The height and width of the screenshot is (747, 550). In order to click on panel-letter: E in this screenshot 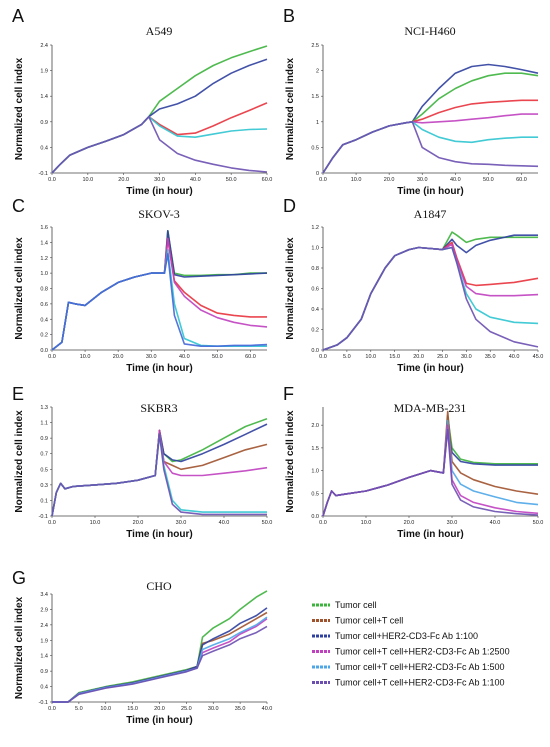, I will do `click(18, 394)`.